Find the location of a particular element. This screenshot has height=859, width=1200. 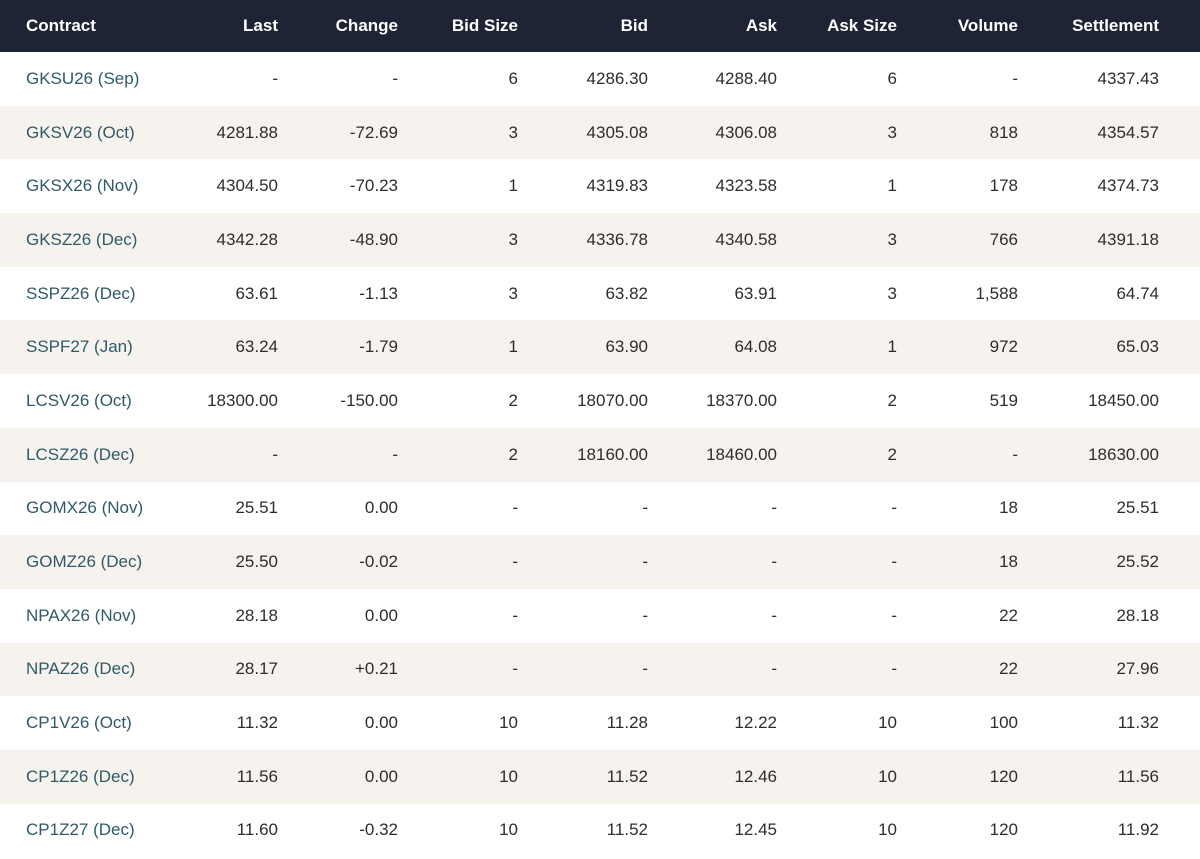

cell-last: 4342.28 is located at coordinates (247, 239).